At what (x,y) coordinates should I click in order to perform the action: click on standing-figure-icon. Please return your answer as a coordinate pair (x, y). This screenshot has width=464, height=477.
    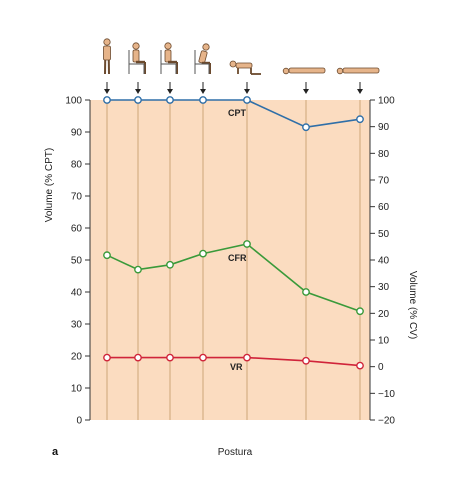
    Looking at the image, I should click on (107, 56).